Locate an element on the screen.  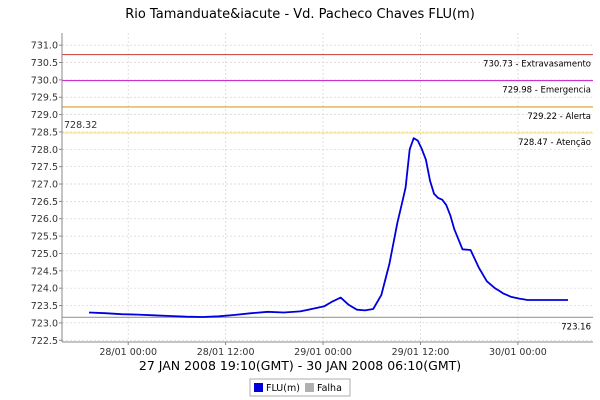
y-tick-label: 730.5 is located at coordinates (44, 63).